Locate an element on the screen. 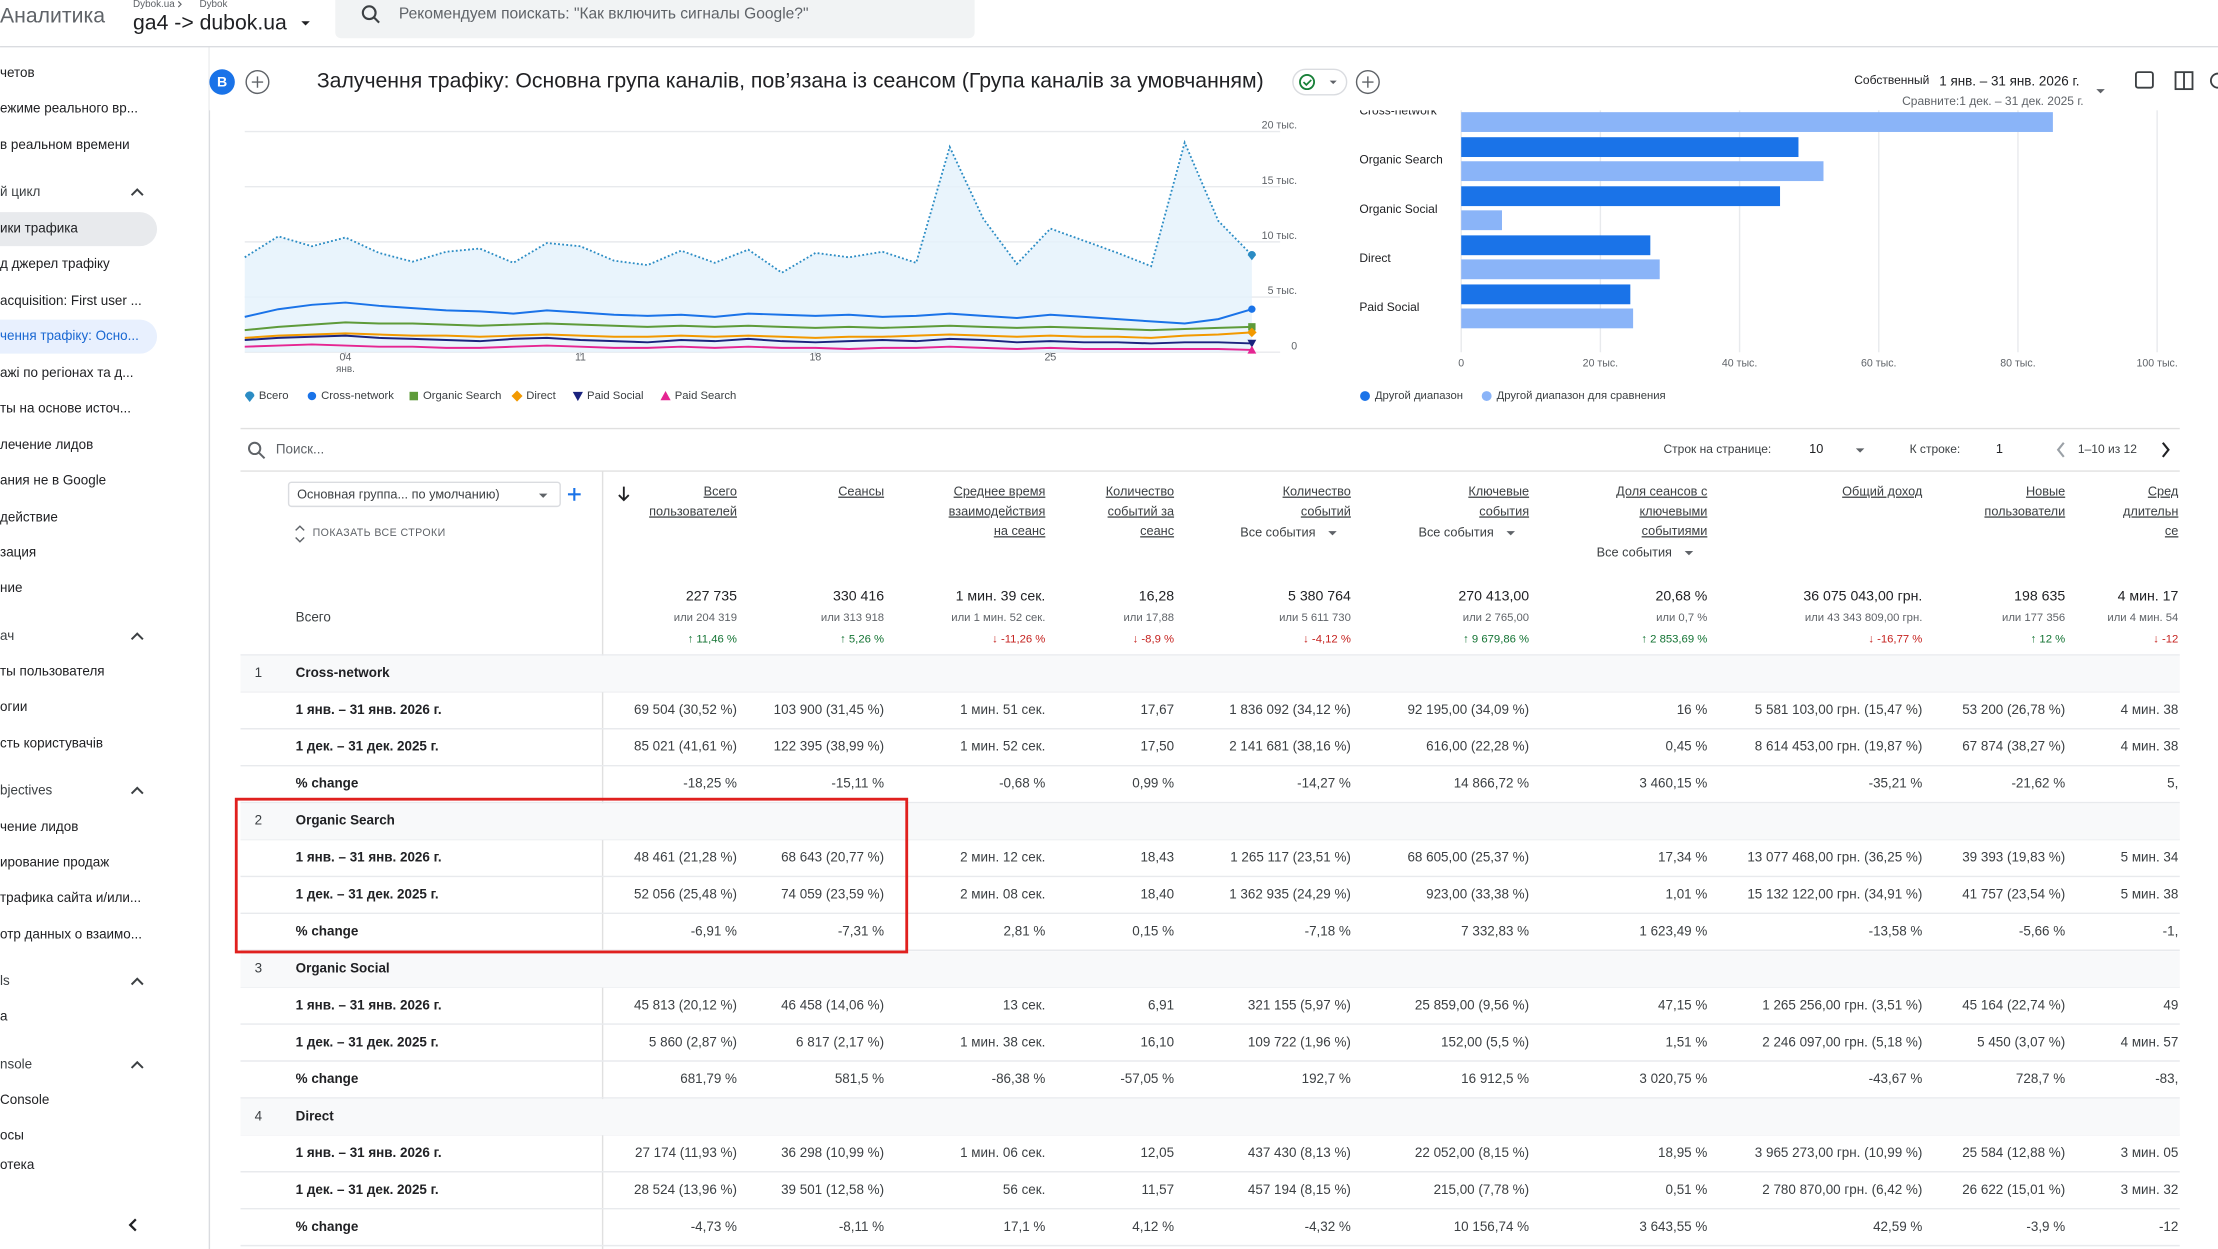  nav-item: действие is located at coordinates (29, 516).